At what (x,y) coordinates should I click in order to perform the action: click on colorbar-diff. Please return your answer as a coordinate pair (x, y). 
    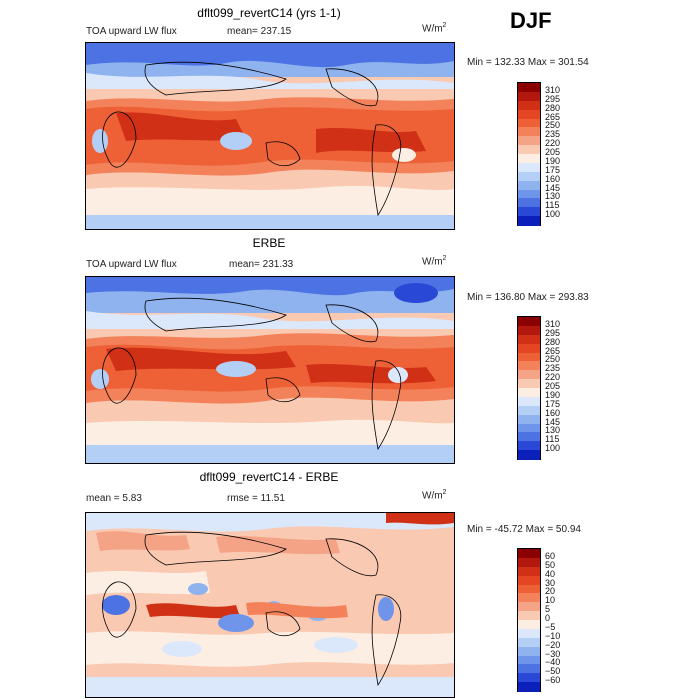
    Looking at the image, I should click on (529, 620).